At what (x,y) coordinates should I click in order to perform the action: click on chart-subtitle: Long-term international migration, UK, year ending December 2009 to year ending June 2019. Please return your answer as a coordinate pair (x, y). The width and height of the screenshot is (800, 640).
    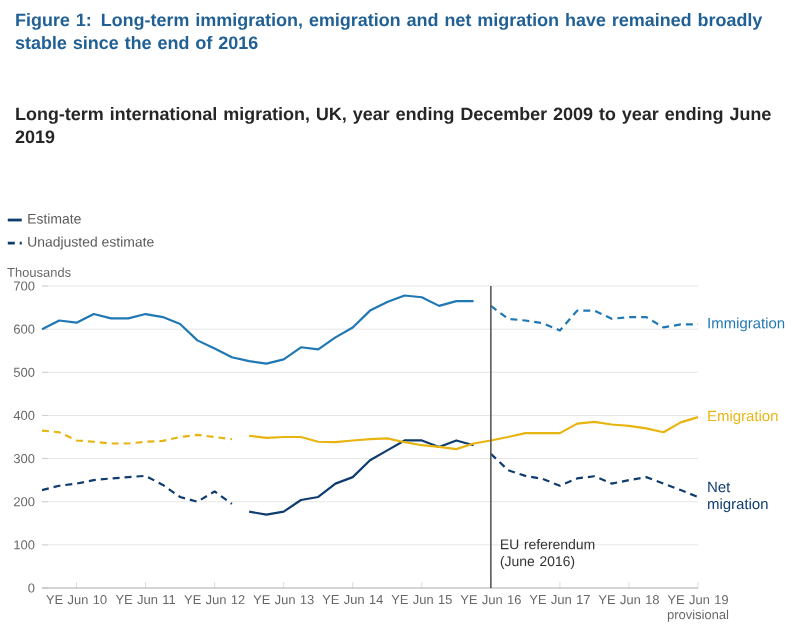
    Looking at the image, I should click on (393, 125).